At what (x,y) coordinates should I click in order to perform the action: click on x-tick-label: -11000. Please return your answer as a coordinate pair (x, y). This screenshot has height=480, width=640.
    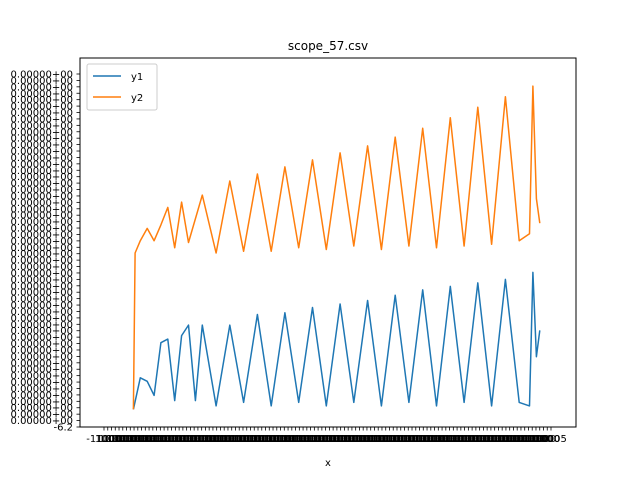
    Looking at the image, I should click on (103, 439).